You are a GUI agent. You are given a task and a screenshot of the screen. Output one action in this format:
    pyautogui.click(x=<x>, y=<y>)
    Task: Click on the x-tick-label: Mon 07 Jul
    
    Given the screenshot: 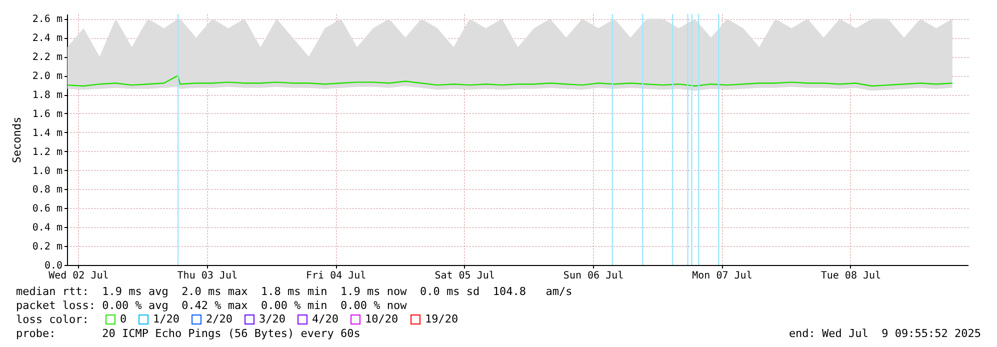 What is the action you would take?
    pyautogui.click(x=722, y=276)
    